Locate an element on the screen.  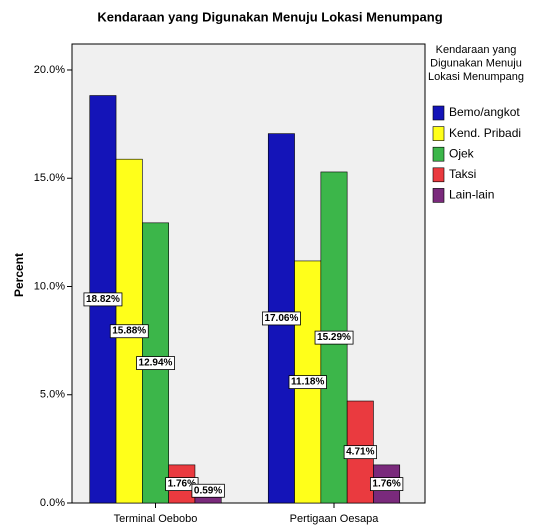
legend-title: Kendaraan yang is located at coordinates (476, 50).